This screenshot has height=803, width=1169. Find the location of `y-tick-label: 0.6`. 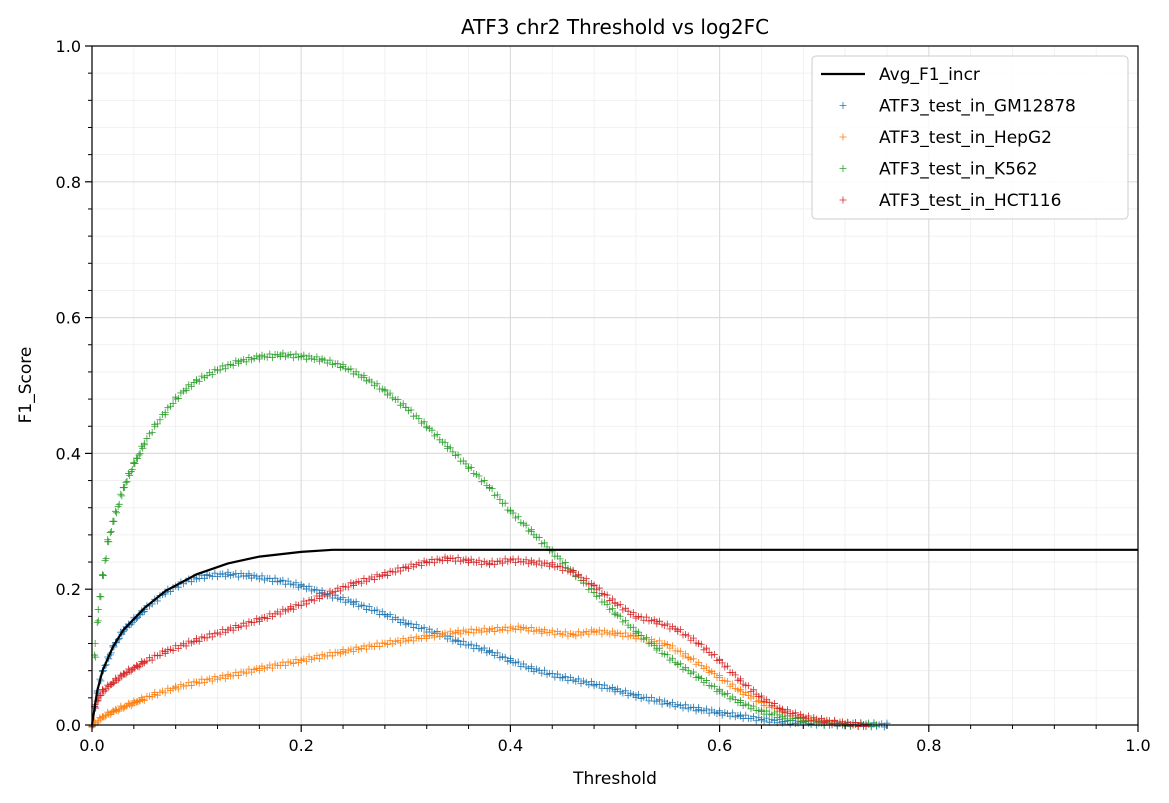

y-tick-label: 0.6 is located at coordinates (68, 318).